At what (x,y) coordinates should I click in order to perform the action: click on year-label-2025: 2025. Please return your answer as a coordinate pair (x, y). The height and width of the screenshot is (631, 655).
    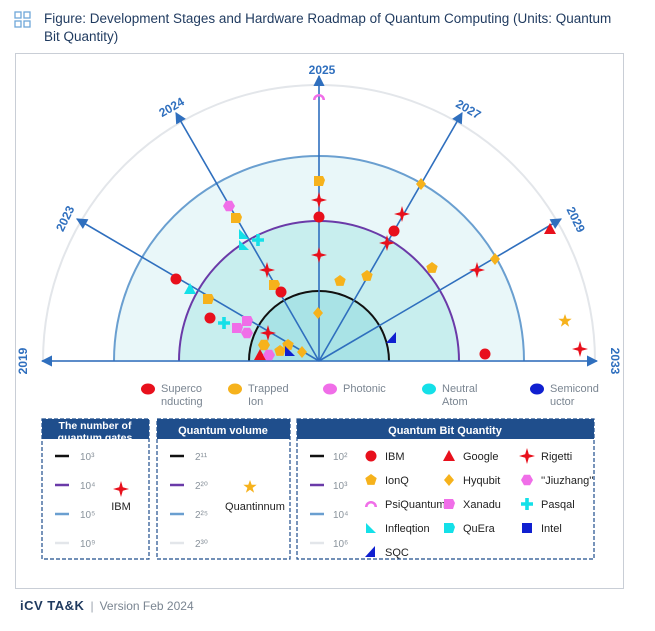
    Looking at the image, I should click on (322, 70).